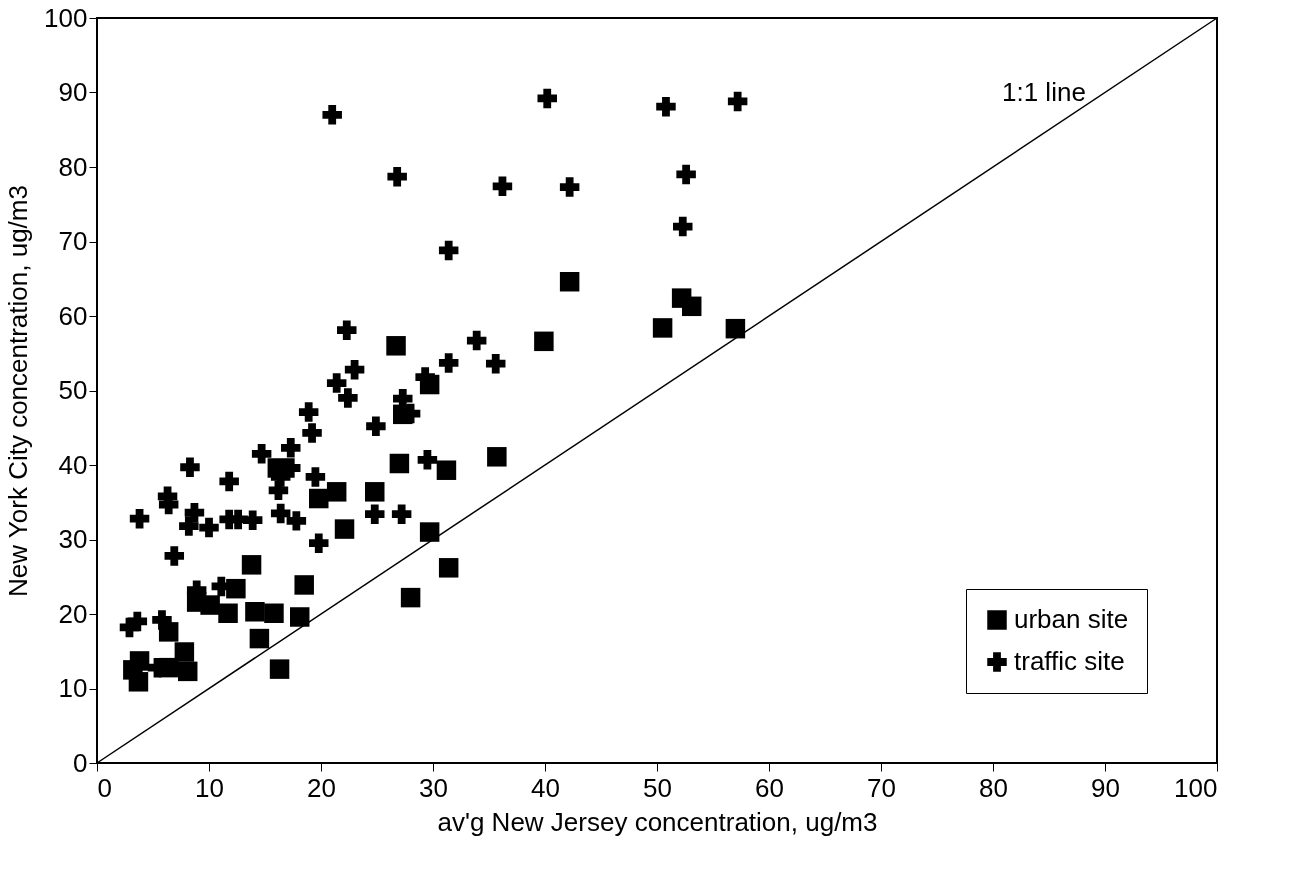 The width and height of the screenshot is (1308, 882). What do you see at coordinates (73, 166) in the screenshot?
I see `y-tick-label: 80` at bounding box center [73, 166].